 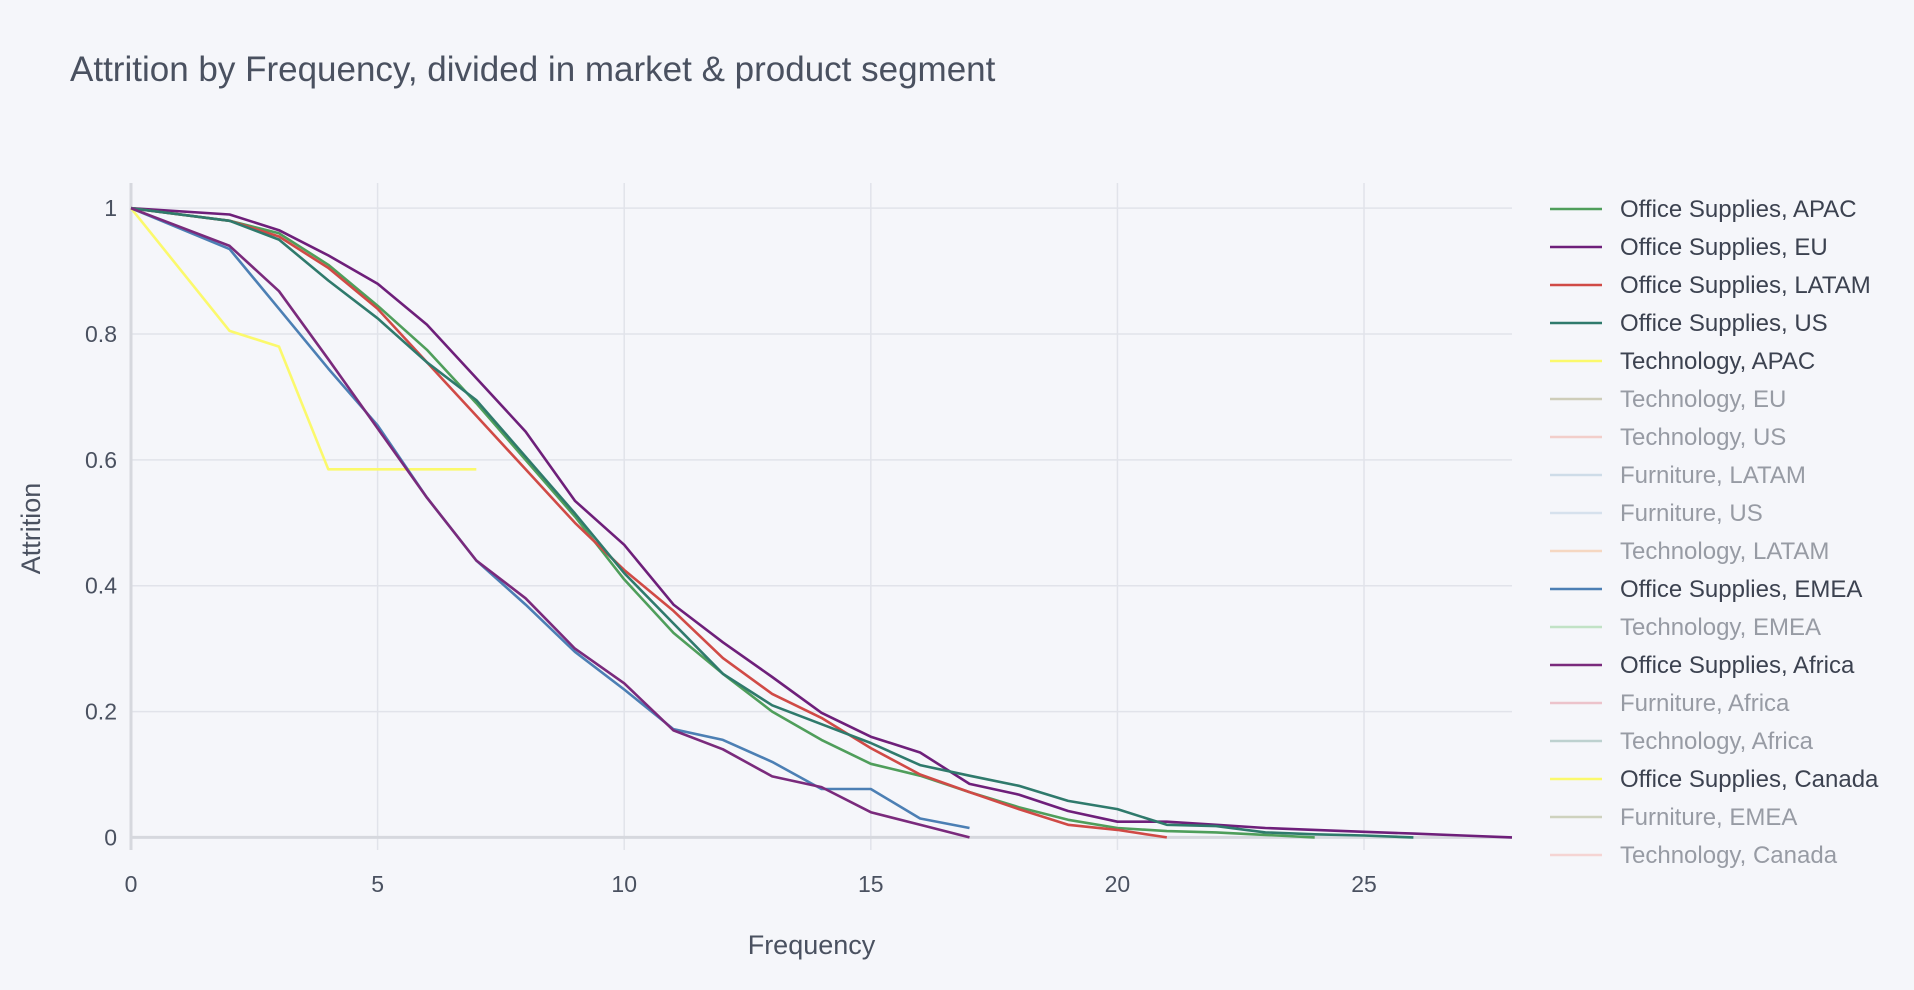 I want to click on y-tick-label: 0.2, so click(x=101, y=712).